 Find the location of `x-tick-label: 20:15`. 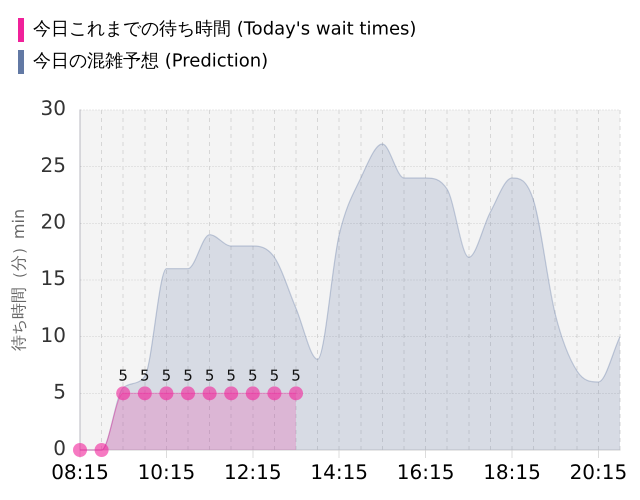

x-tick-label: 20:15 is located at coordinates (599, 472).